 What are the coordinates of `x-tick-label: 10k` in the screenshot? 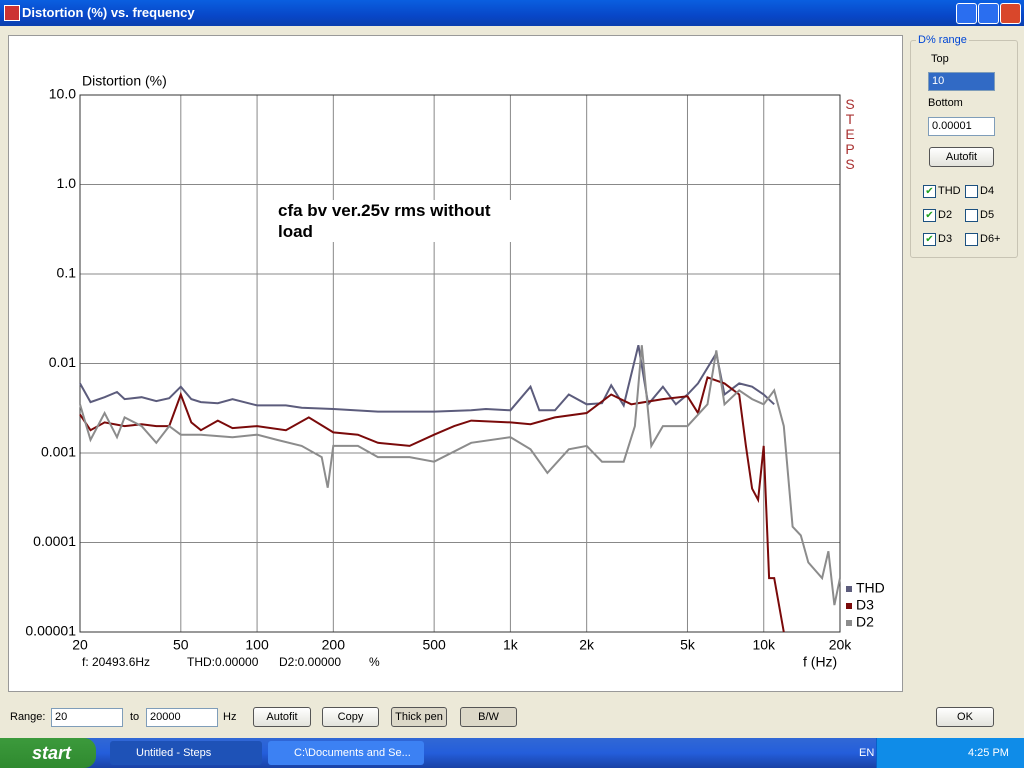 It's located at (764, 645).